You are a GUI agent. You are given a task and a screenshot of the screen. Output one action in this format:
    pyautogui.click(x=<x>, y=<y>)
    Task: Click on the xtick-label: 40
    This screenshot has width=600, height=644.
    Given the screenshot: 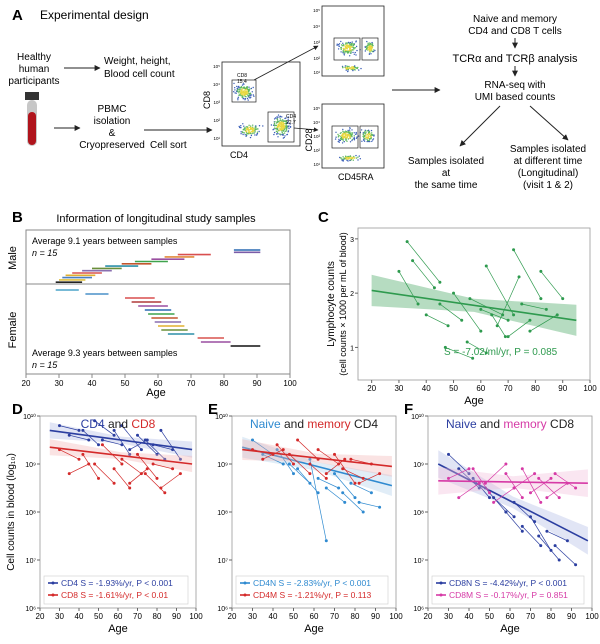 What is the action you would take?
    pyautogui.click(x=273, y=616)
    